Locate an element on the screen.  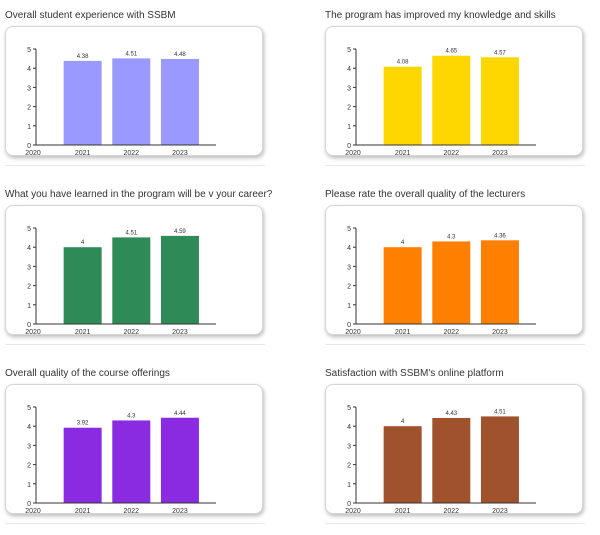
bar-chart: 0 1 2 3 4 5 4 2021 4.3 2022 4.36 2023 2020 is located at coordinates (440, 281).